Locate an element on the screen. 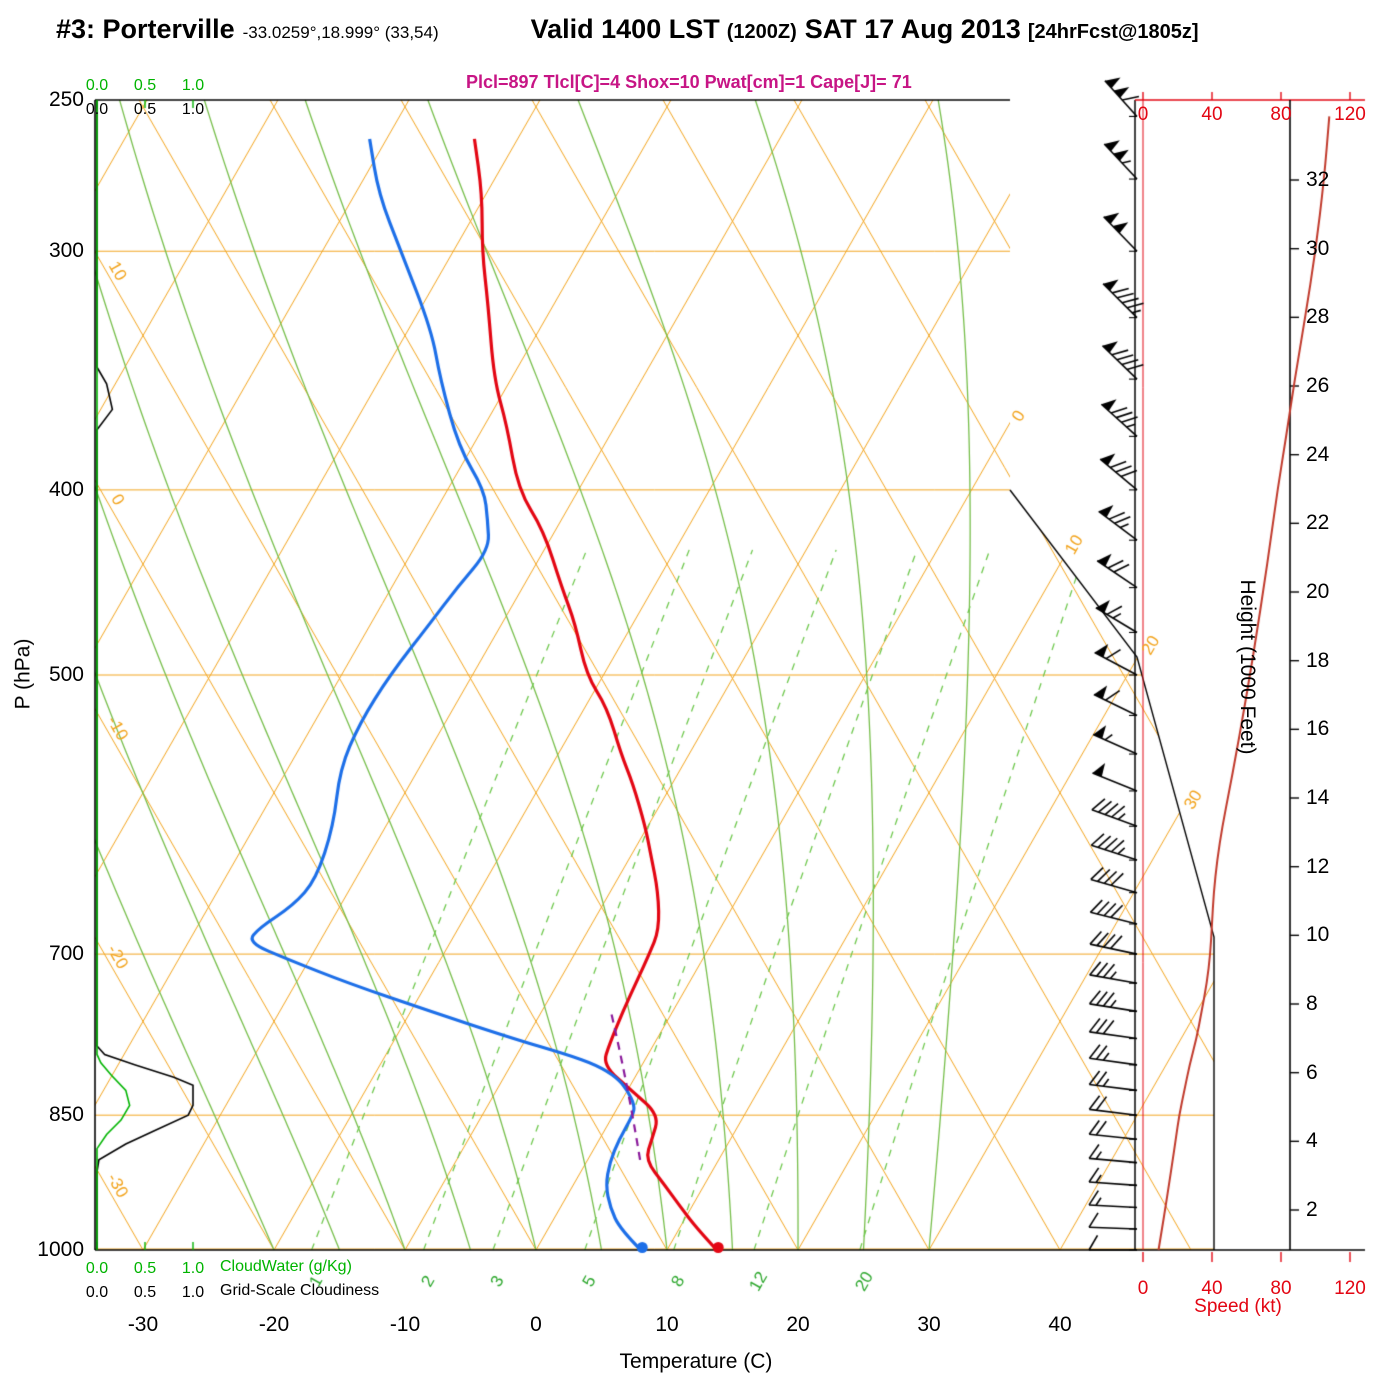  forecast-tag: [24hrFcst@1805z] is located at coordinates (1113, 32).